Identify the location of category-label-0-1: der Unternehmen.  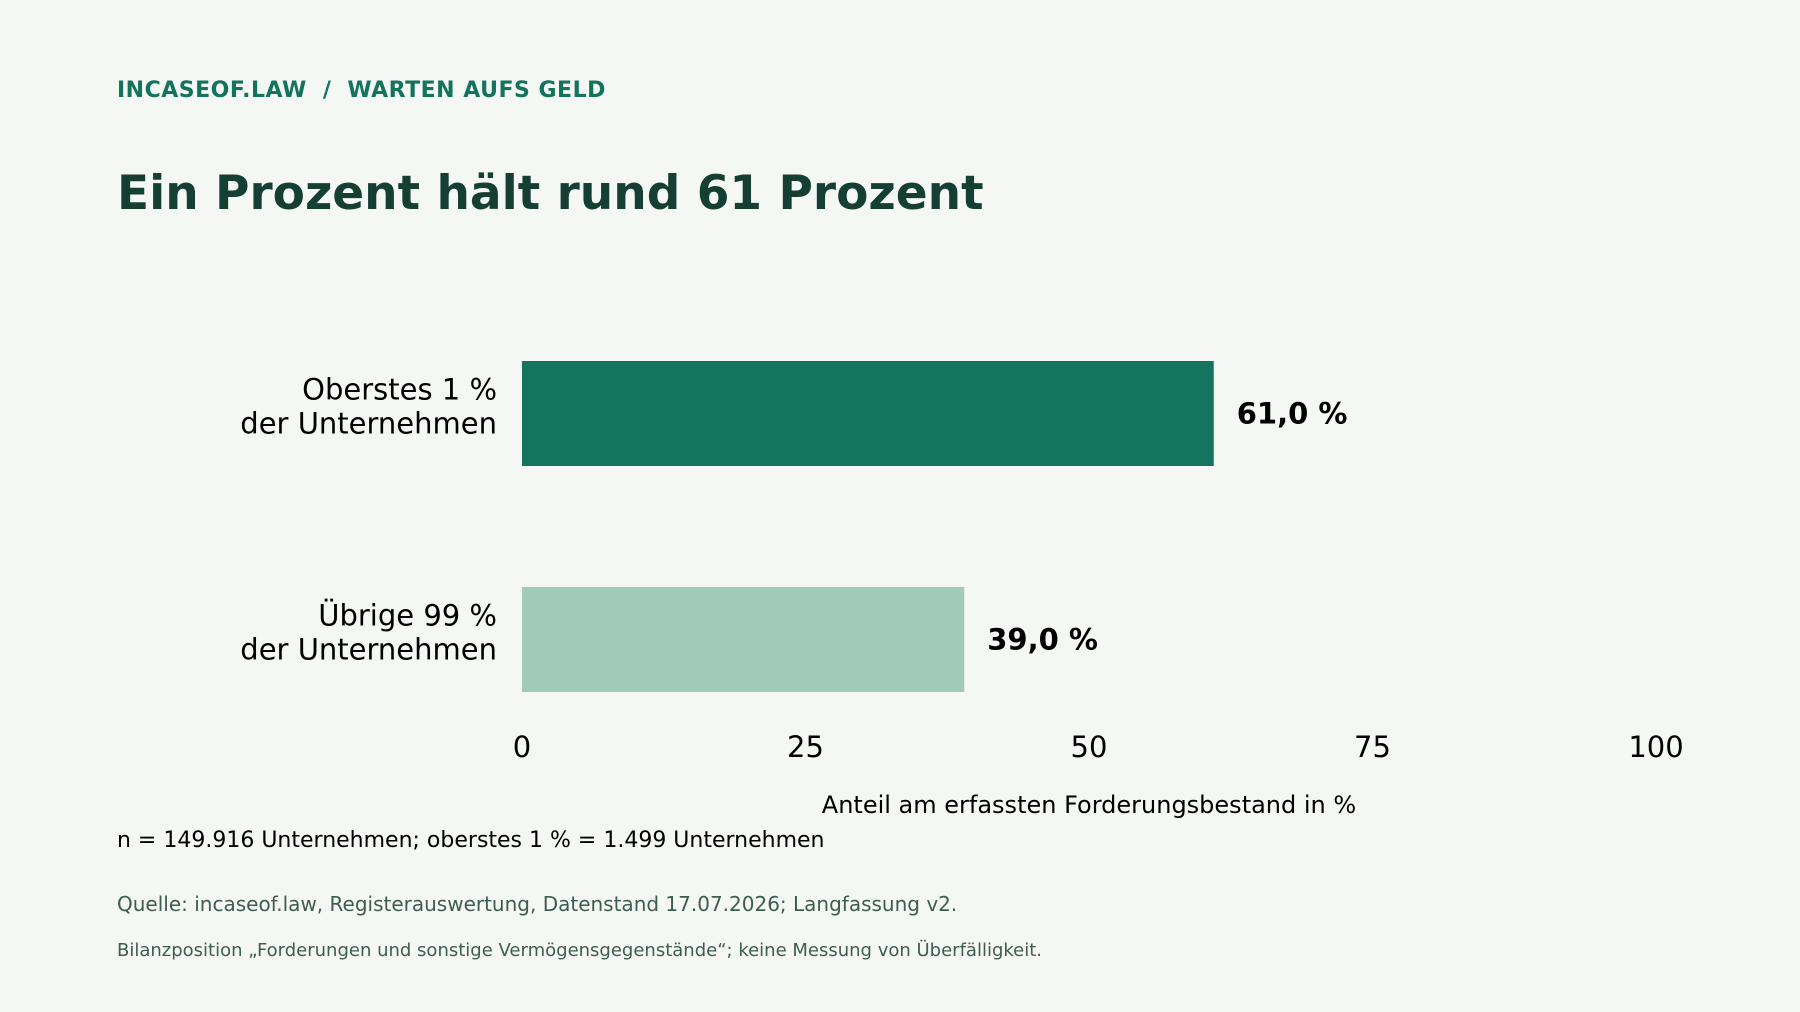
(368, 424).